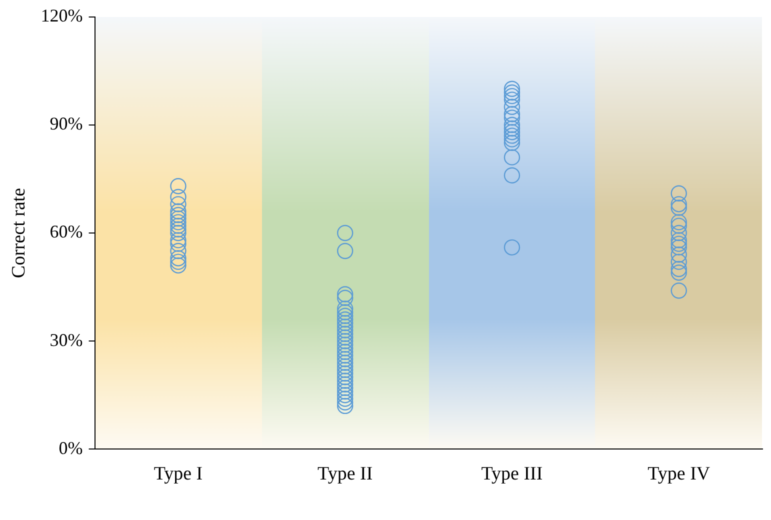 This screenshot has width=771, height=520. Describe the element at coordinates (512, 474) in the screenshot. I see `x-tick-label: Type III` at that location.